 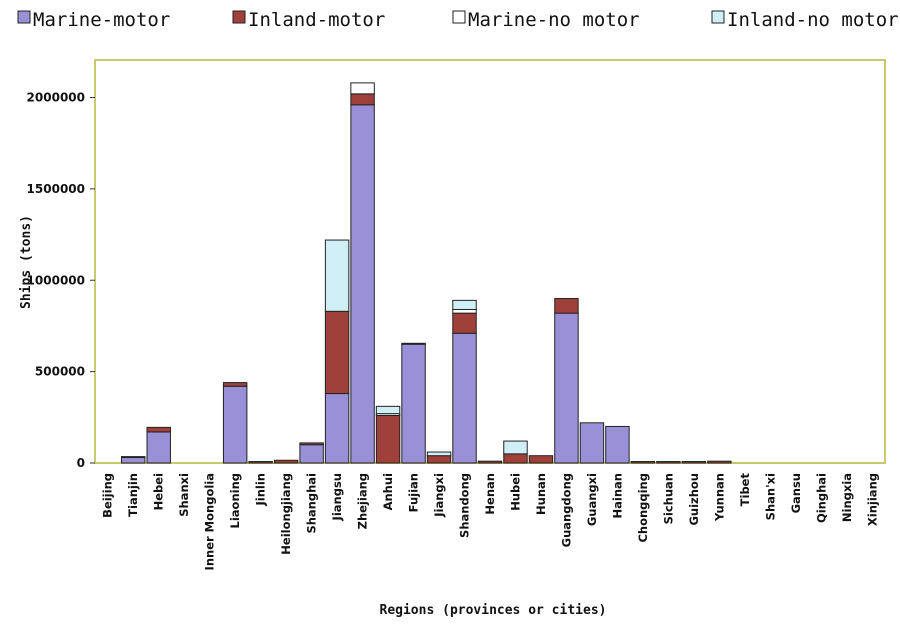 What do you see at coordinates (184, 495) in the screenshot?
I see `x-tick-label-3: Shanxi` at bounding box center [184, 495].